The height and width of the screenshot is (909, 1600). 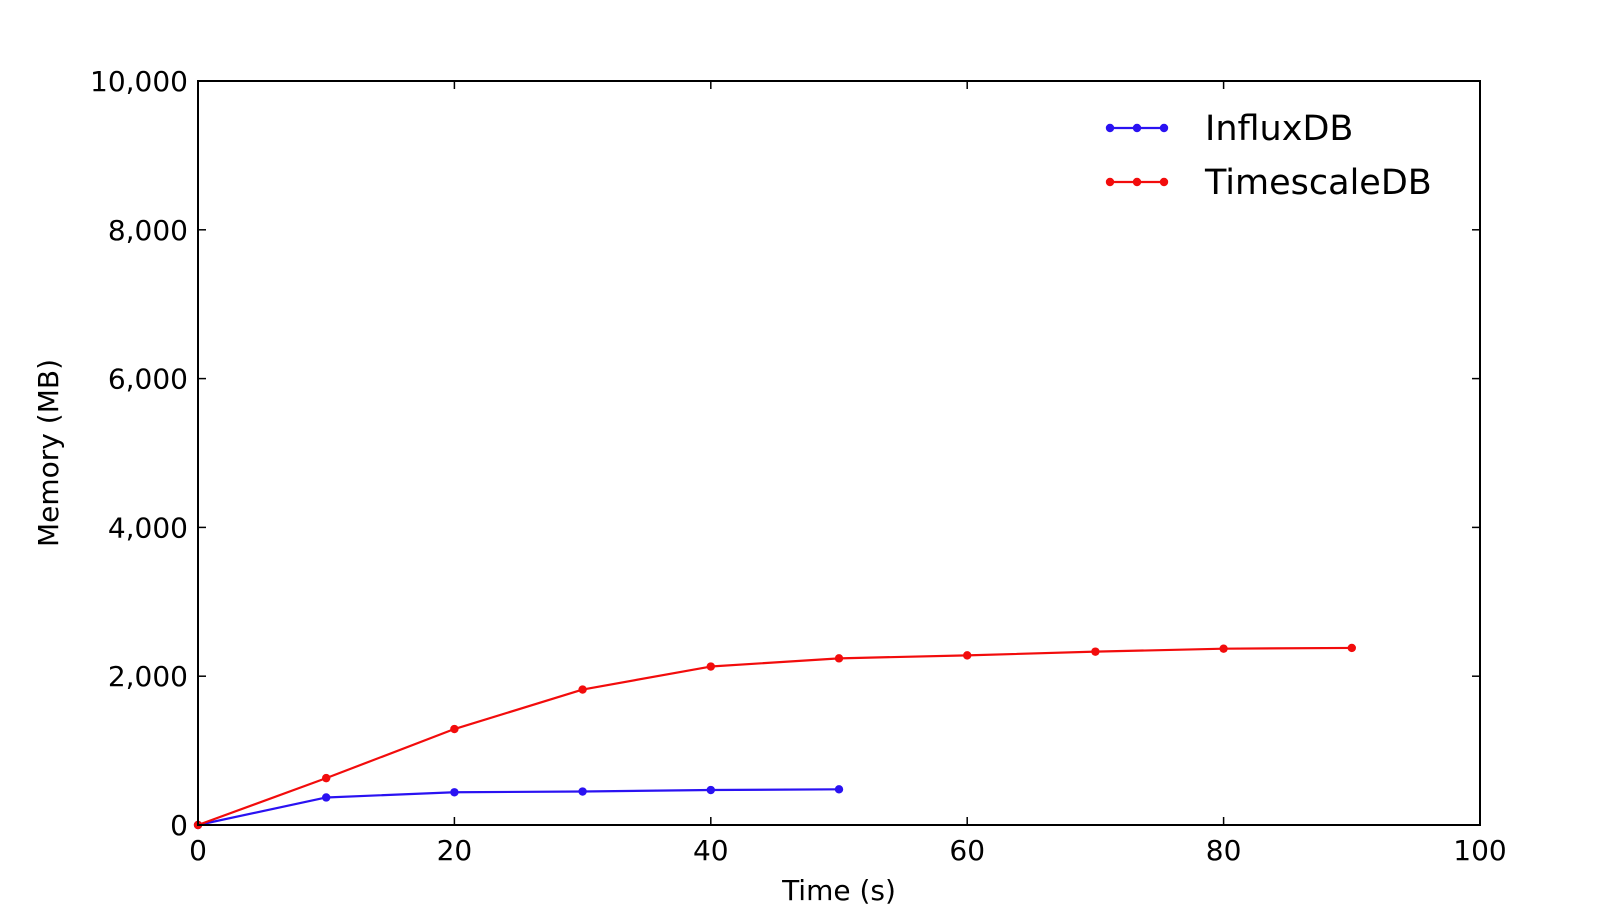 I want to click on y-tick-label: 8,000, so click(x=148, y=230).